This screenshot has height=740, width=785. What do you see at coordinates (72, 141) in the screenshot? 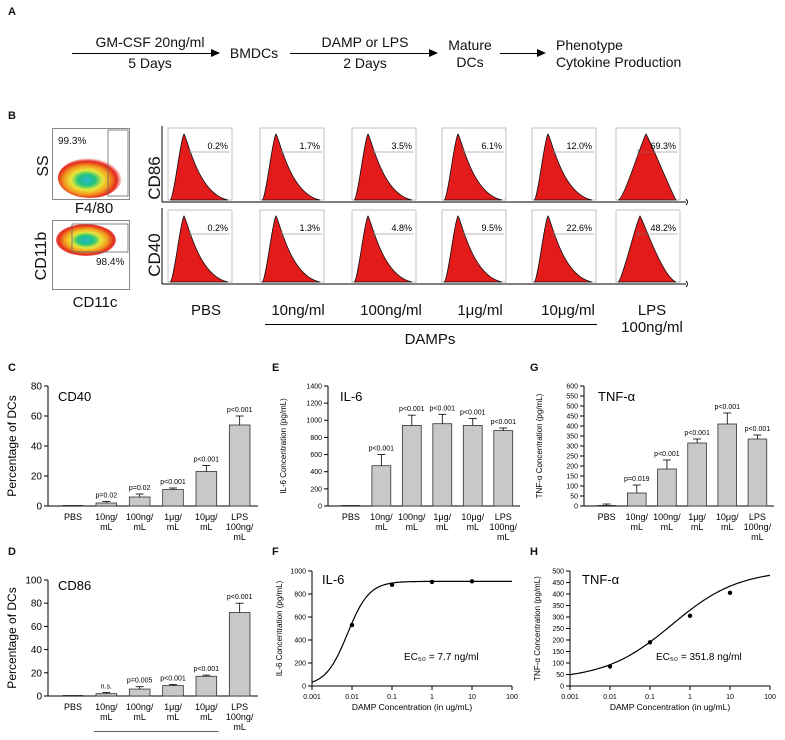
I see `gate-top-pct: 99.3%` at bounding box center [72, 141].